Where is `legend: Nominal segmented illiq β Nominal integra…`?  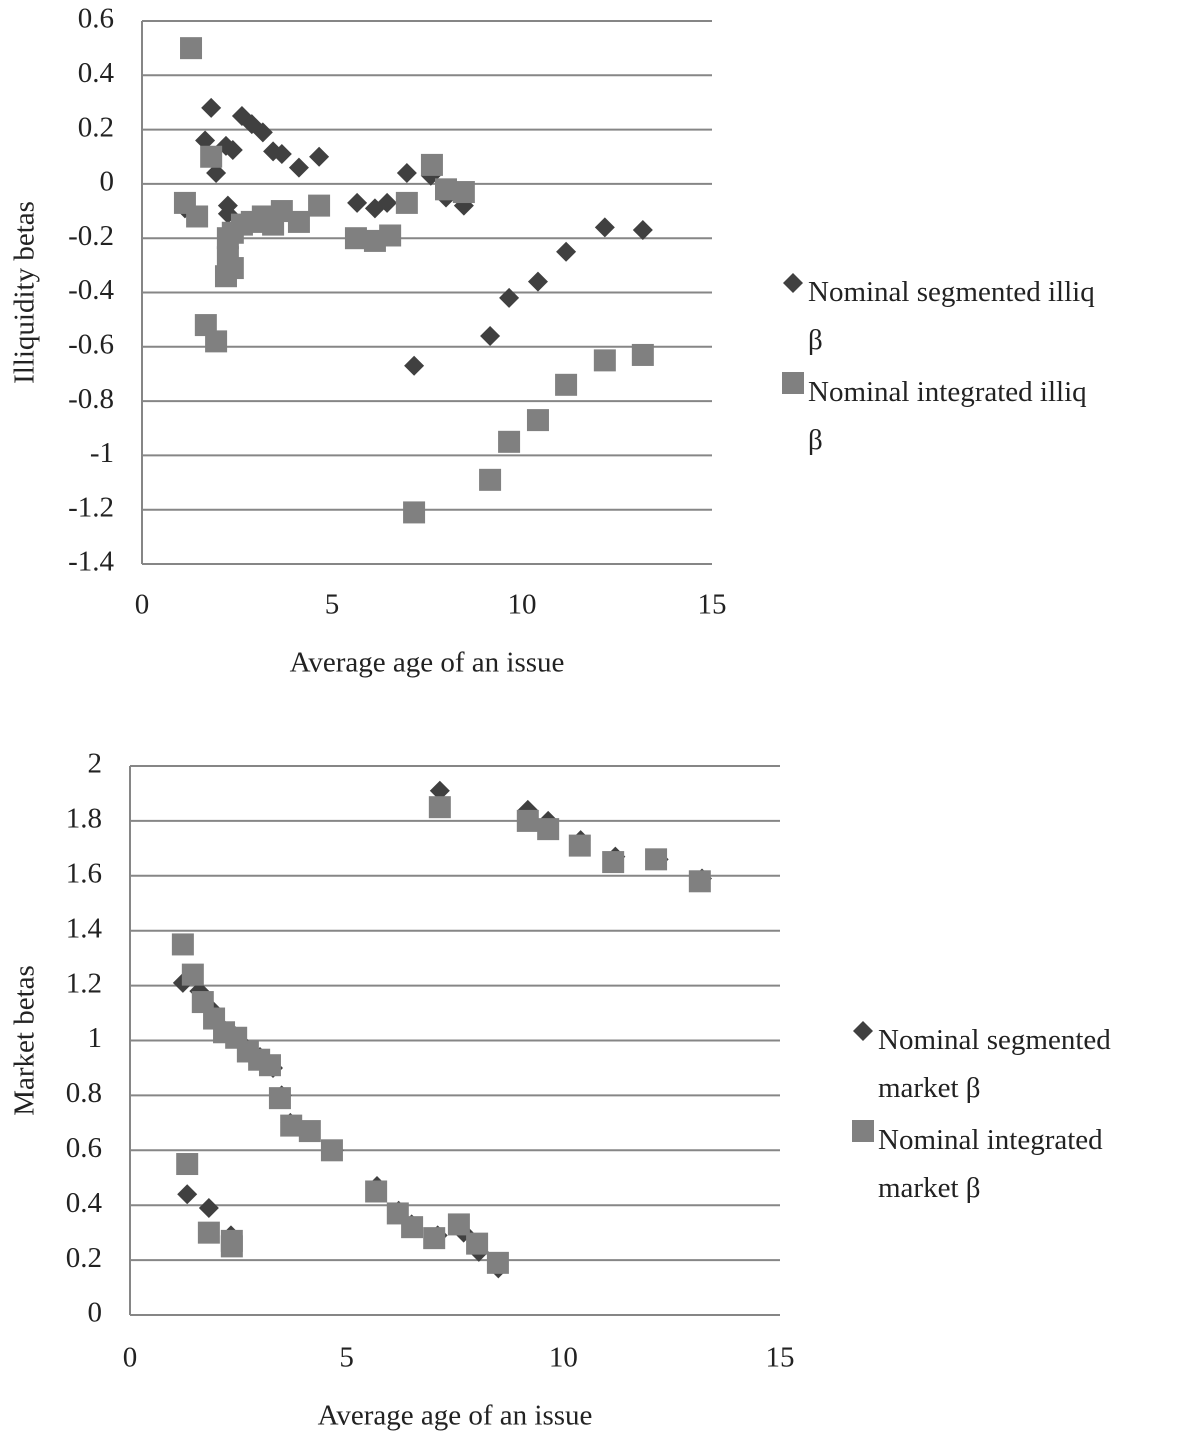 legend: Nominal segmented illiq β Nominal integra… is located at coordinates (944, 366).